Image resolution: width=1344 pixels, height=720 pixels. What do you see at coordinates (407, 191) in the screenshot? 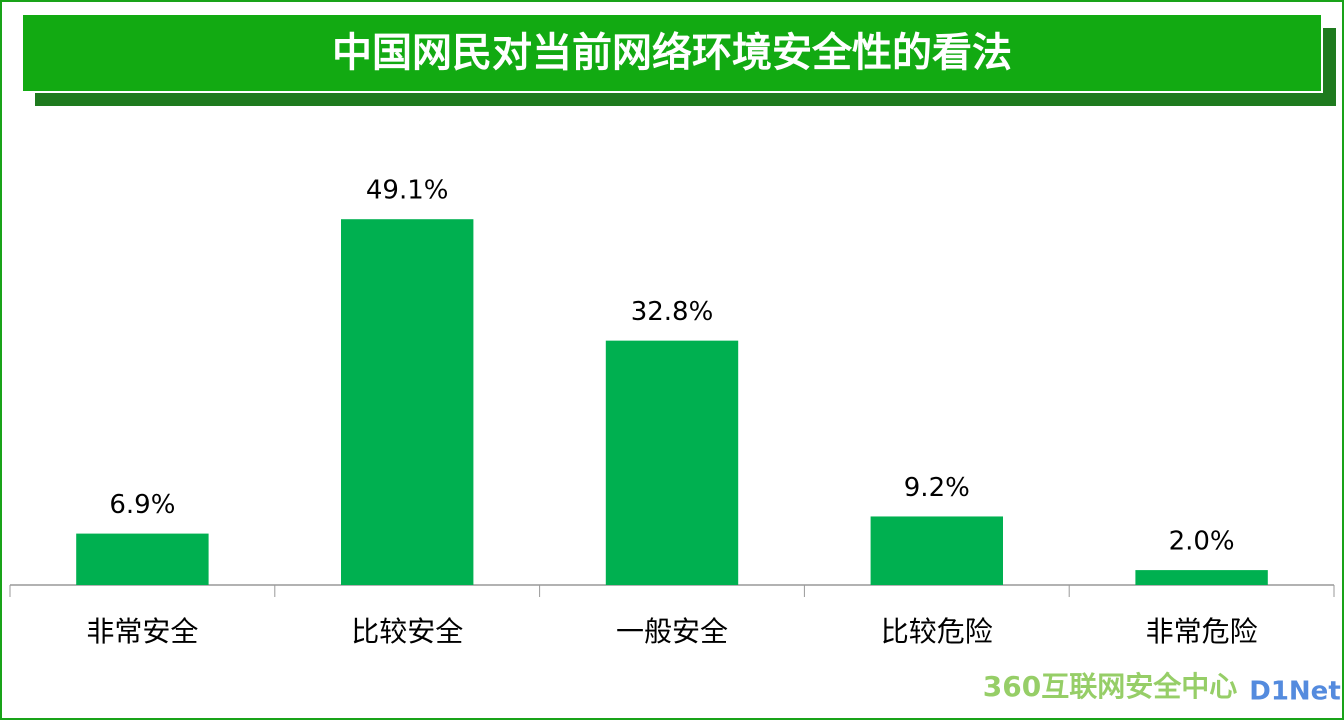
I see `value-label: 49.1%` at bounding box center [407, 191].